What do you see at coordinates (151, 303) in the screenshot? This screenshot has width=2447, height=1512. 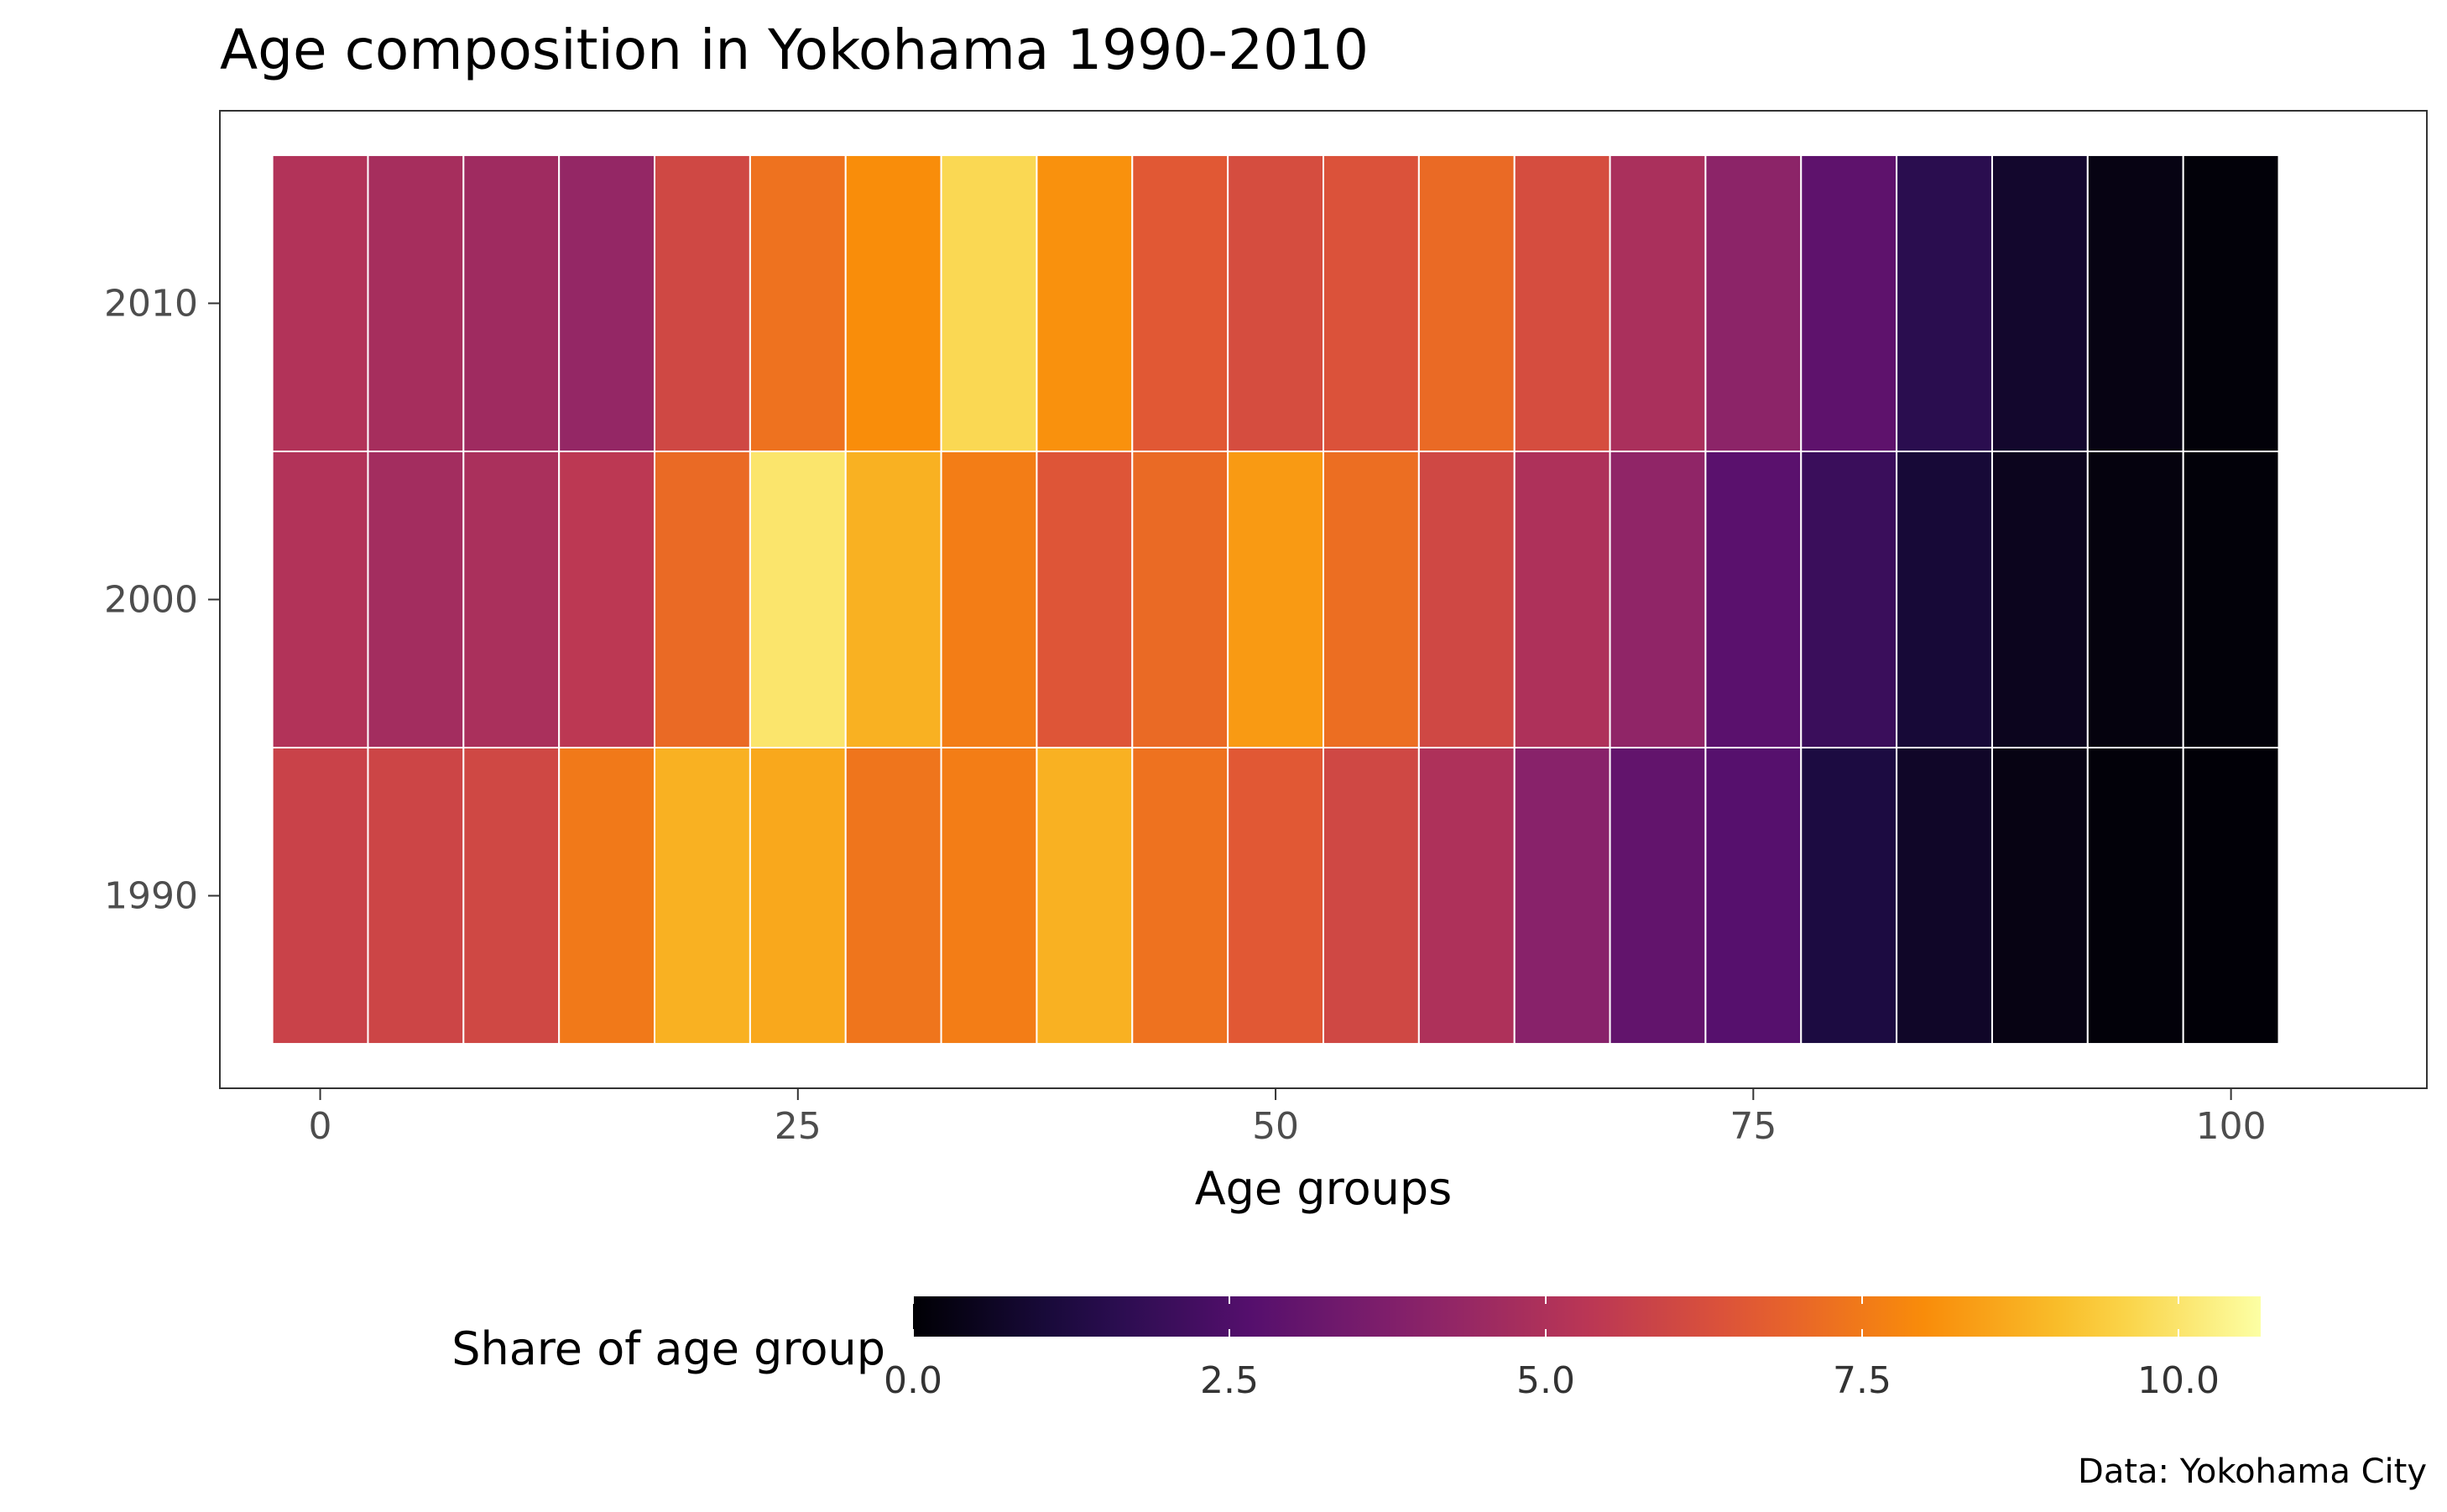 I see `y-tick-label: 2010` at bounding box center [151, 303].